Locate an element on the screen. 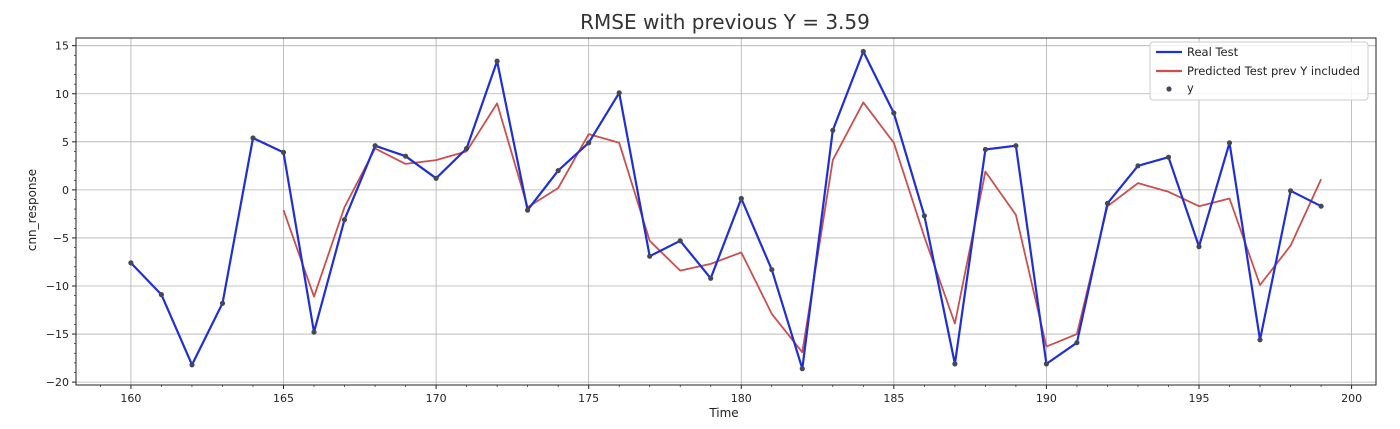 The image size is (1400, 429). x-tick-label: 170 is located at coordinates (436, 398).